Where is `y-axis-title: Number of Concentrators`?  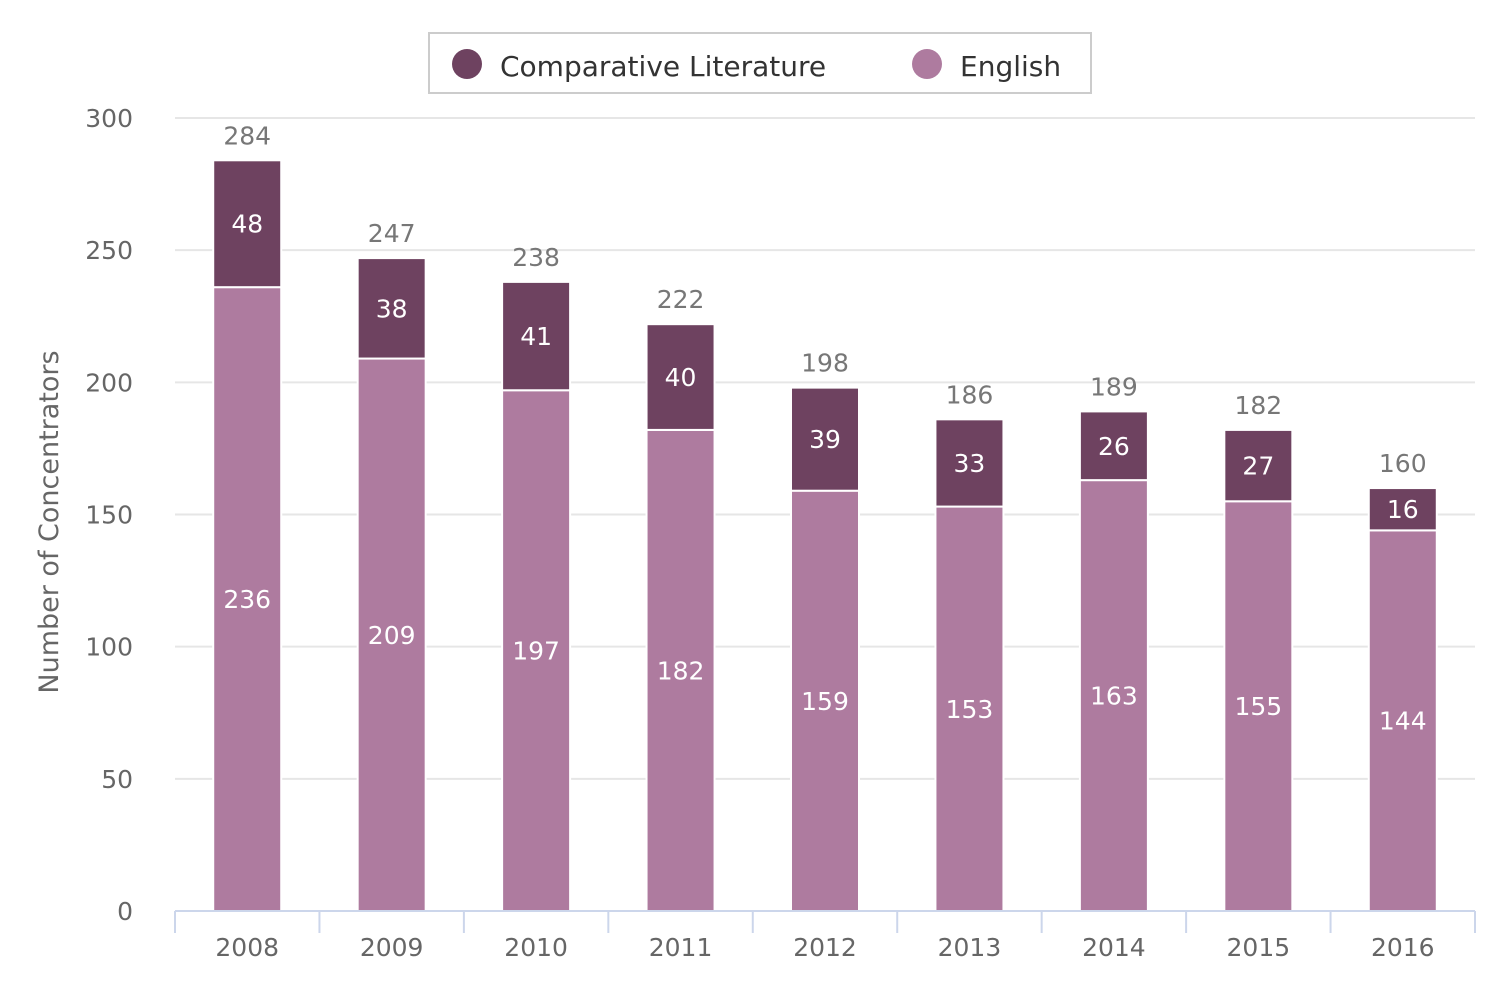
y-axis-title: Number of Concentrators is located at coordinates (49, 521).